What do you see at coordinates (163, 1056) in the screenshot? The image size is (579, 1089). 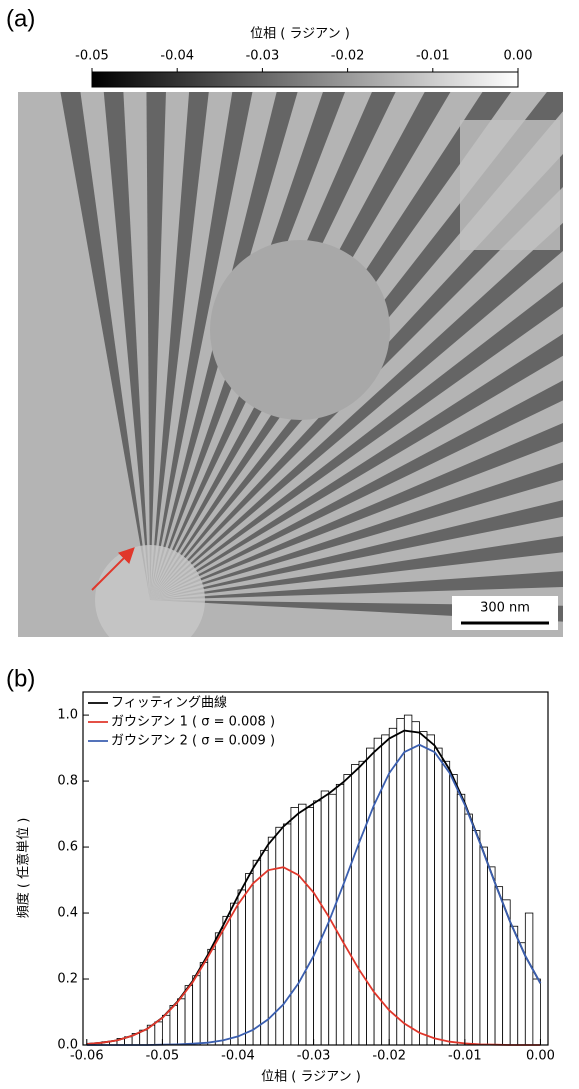 I see `x-tick-label: -0.05` at bounding box center [163, 1056].